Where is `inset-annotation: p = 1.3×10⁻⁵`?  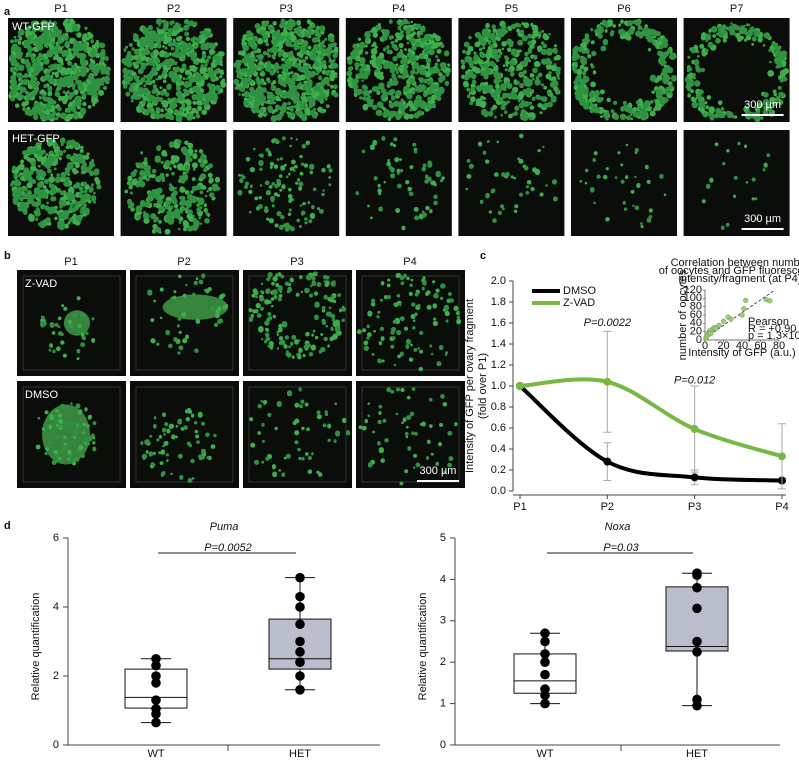
inset-annotation: p = 1.3×10⁻⁵ is located at coordinates (773, 336).